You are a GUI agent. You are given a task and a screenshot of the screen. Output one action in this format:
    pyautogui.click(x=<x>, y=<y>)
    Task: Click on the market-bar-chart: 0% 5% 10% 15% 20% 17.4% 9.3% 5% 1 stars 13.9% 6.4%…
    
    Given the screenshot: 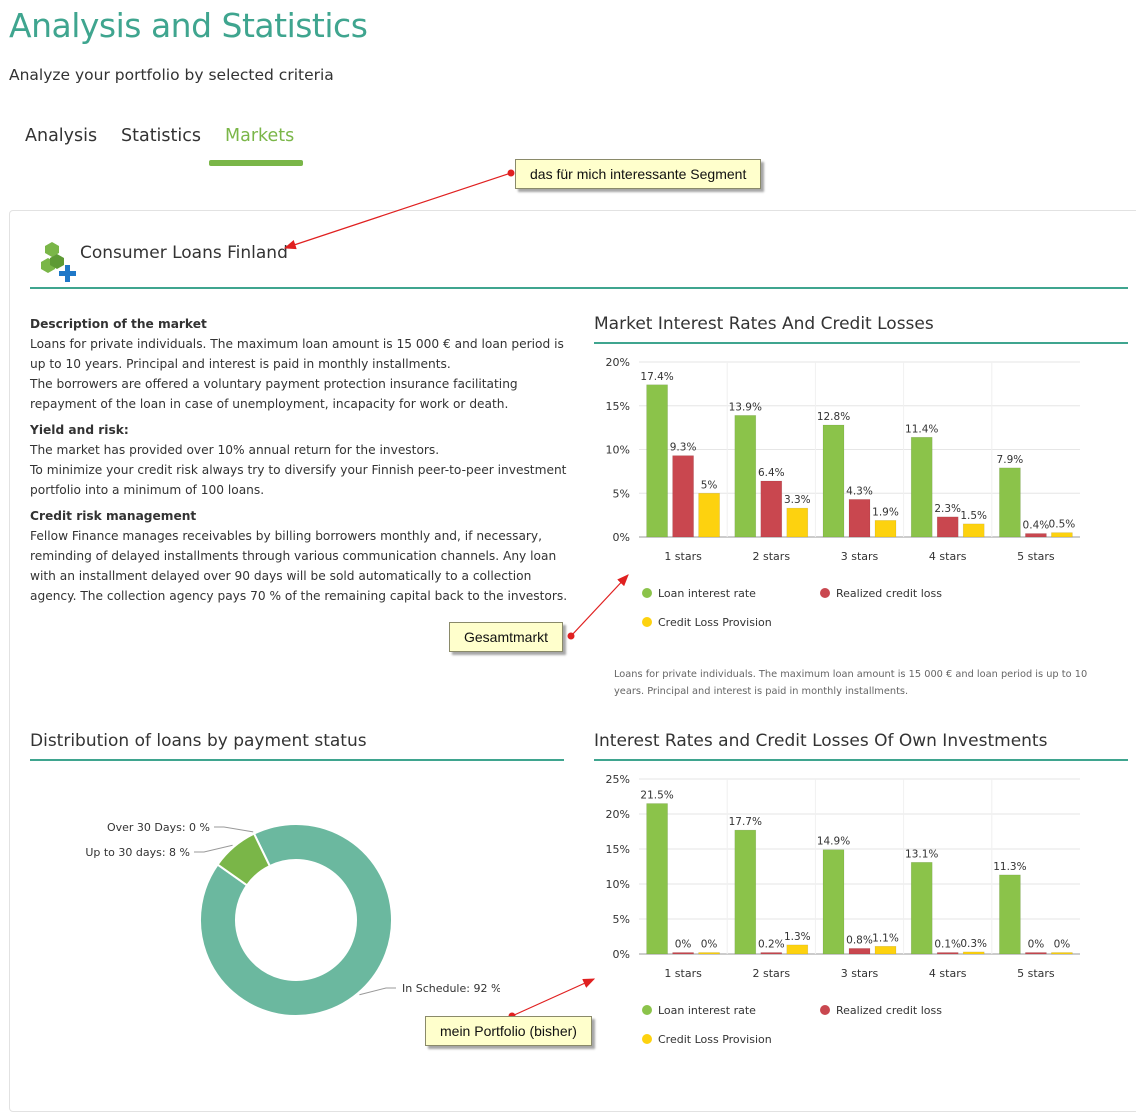 What is the action you would take?
    pyautogui.click(x=843, y=459)
    